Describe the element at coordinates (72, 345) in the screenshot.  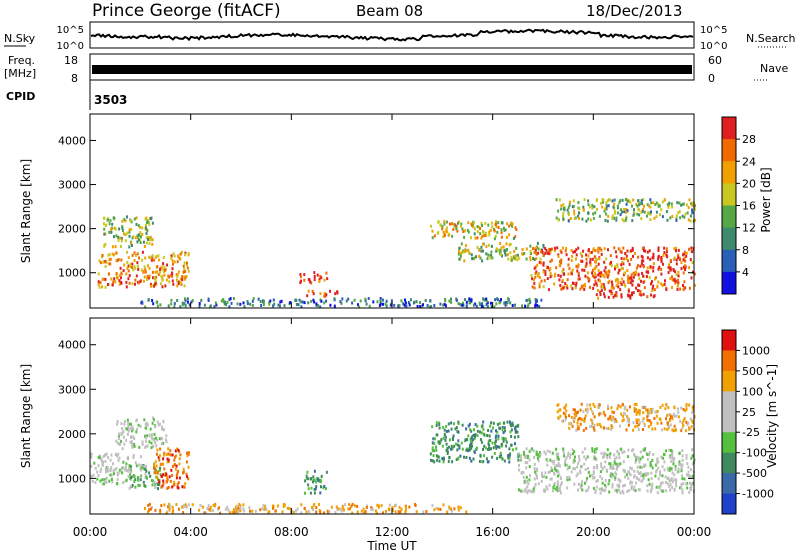
I see `y-tick-label: 4000` at that location.